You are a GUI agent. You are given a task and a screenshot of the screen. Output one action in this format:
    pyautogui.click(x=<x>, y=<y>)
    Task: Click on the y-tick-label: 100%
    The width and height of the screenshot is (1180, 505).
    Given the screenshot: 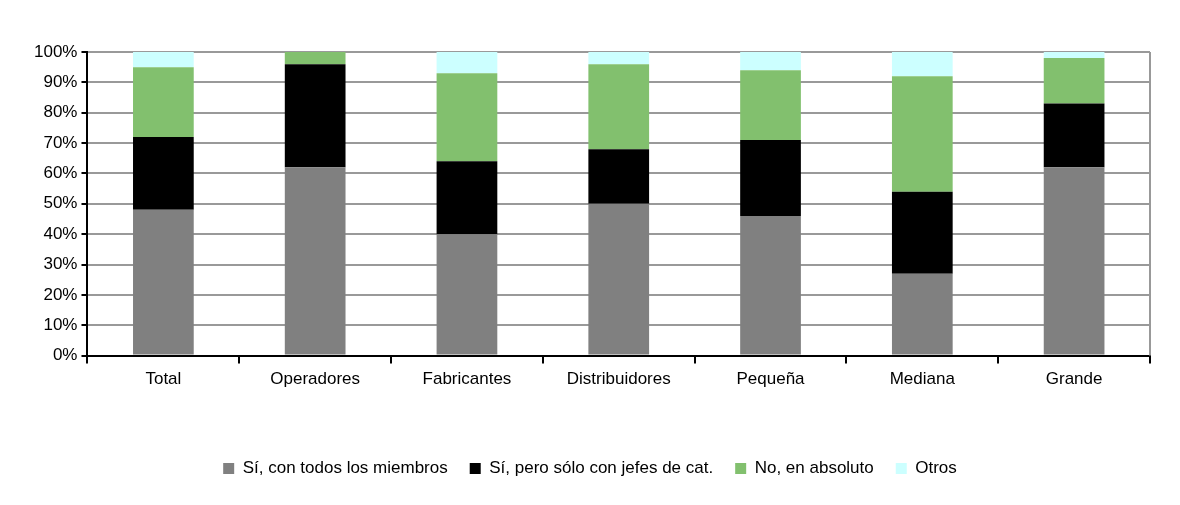 What is the action you would take?
    pyautogui.click(x=56, y=51)
    